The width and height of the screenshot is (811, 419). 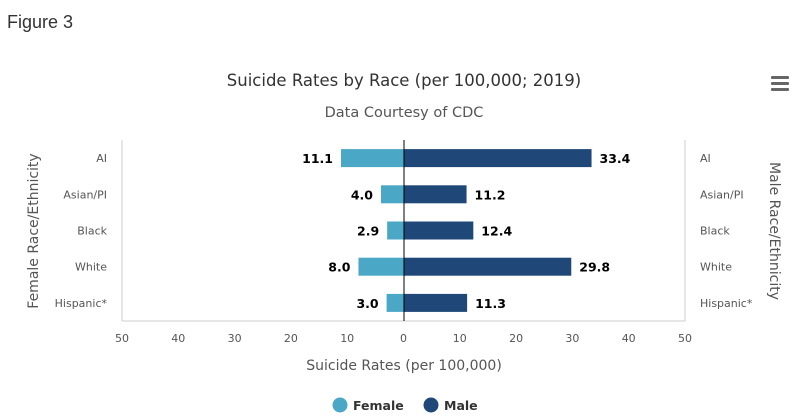 I want to click on male-bar-white, so click(x=487, y=266).